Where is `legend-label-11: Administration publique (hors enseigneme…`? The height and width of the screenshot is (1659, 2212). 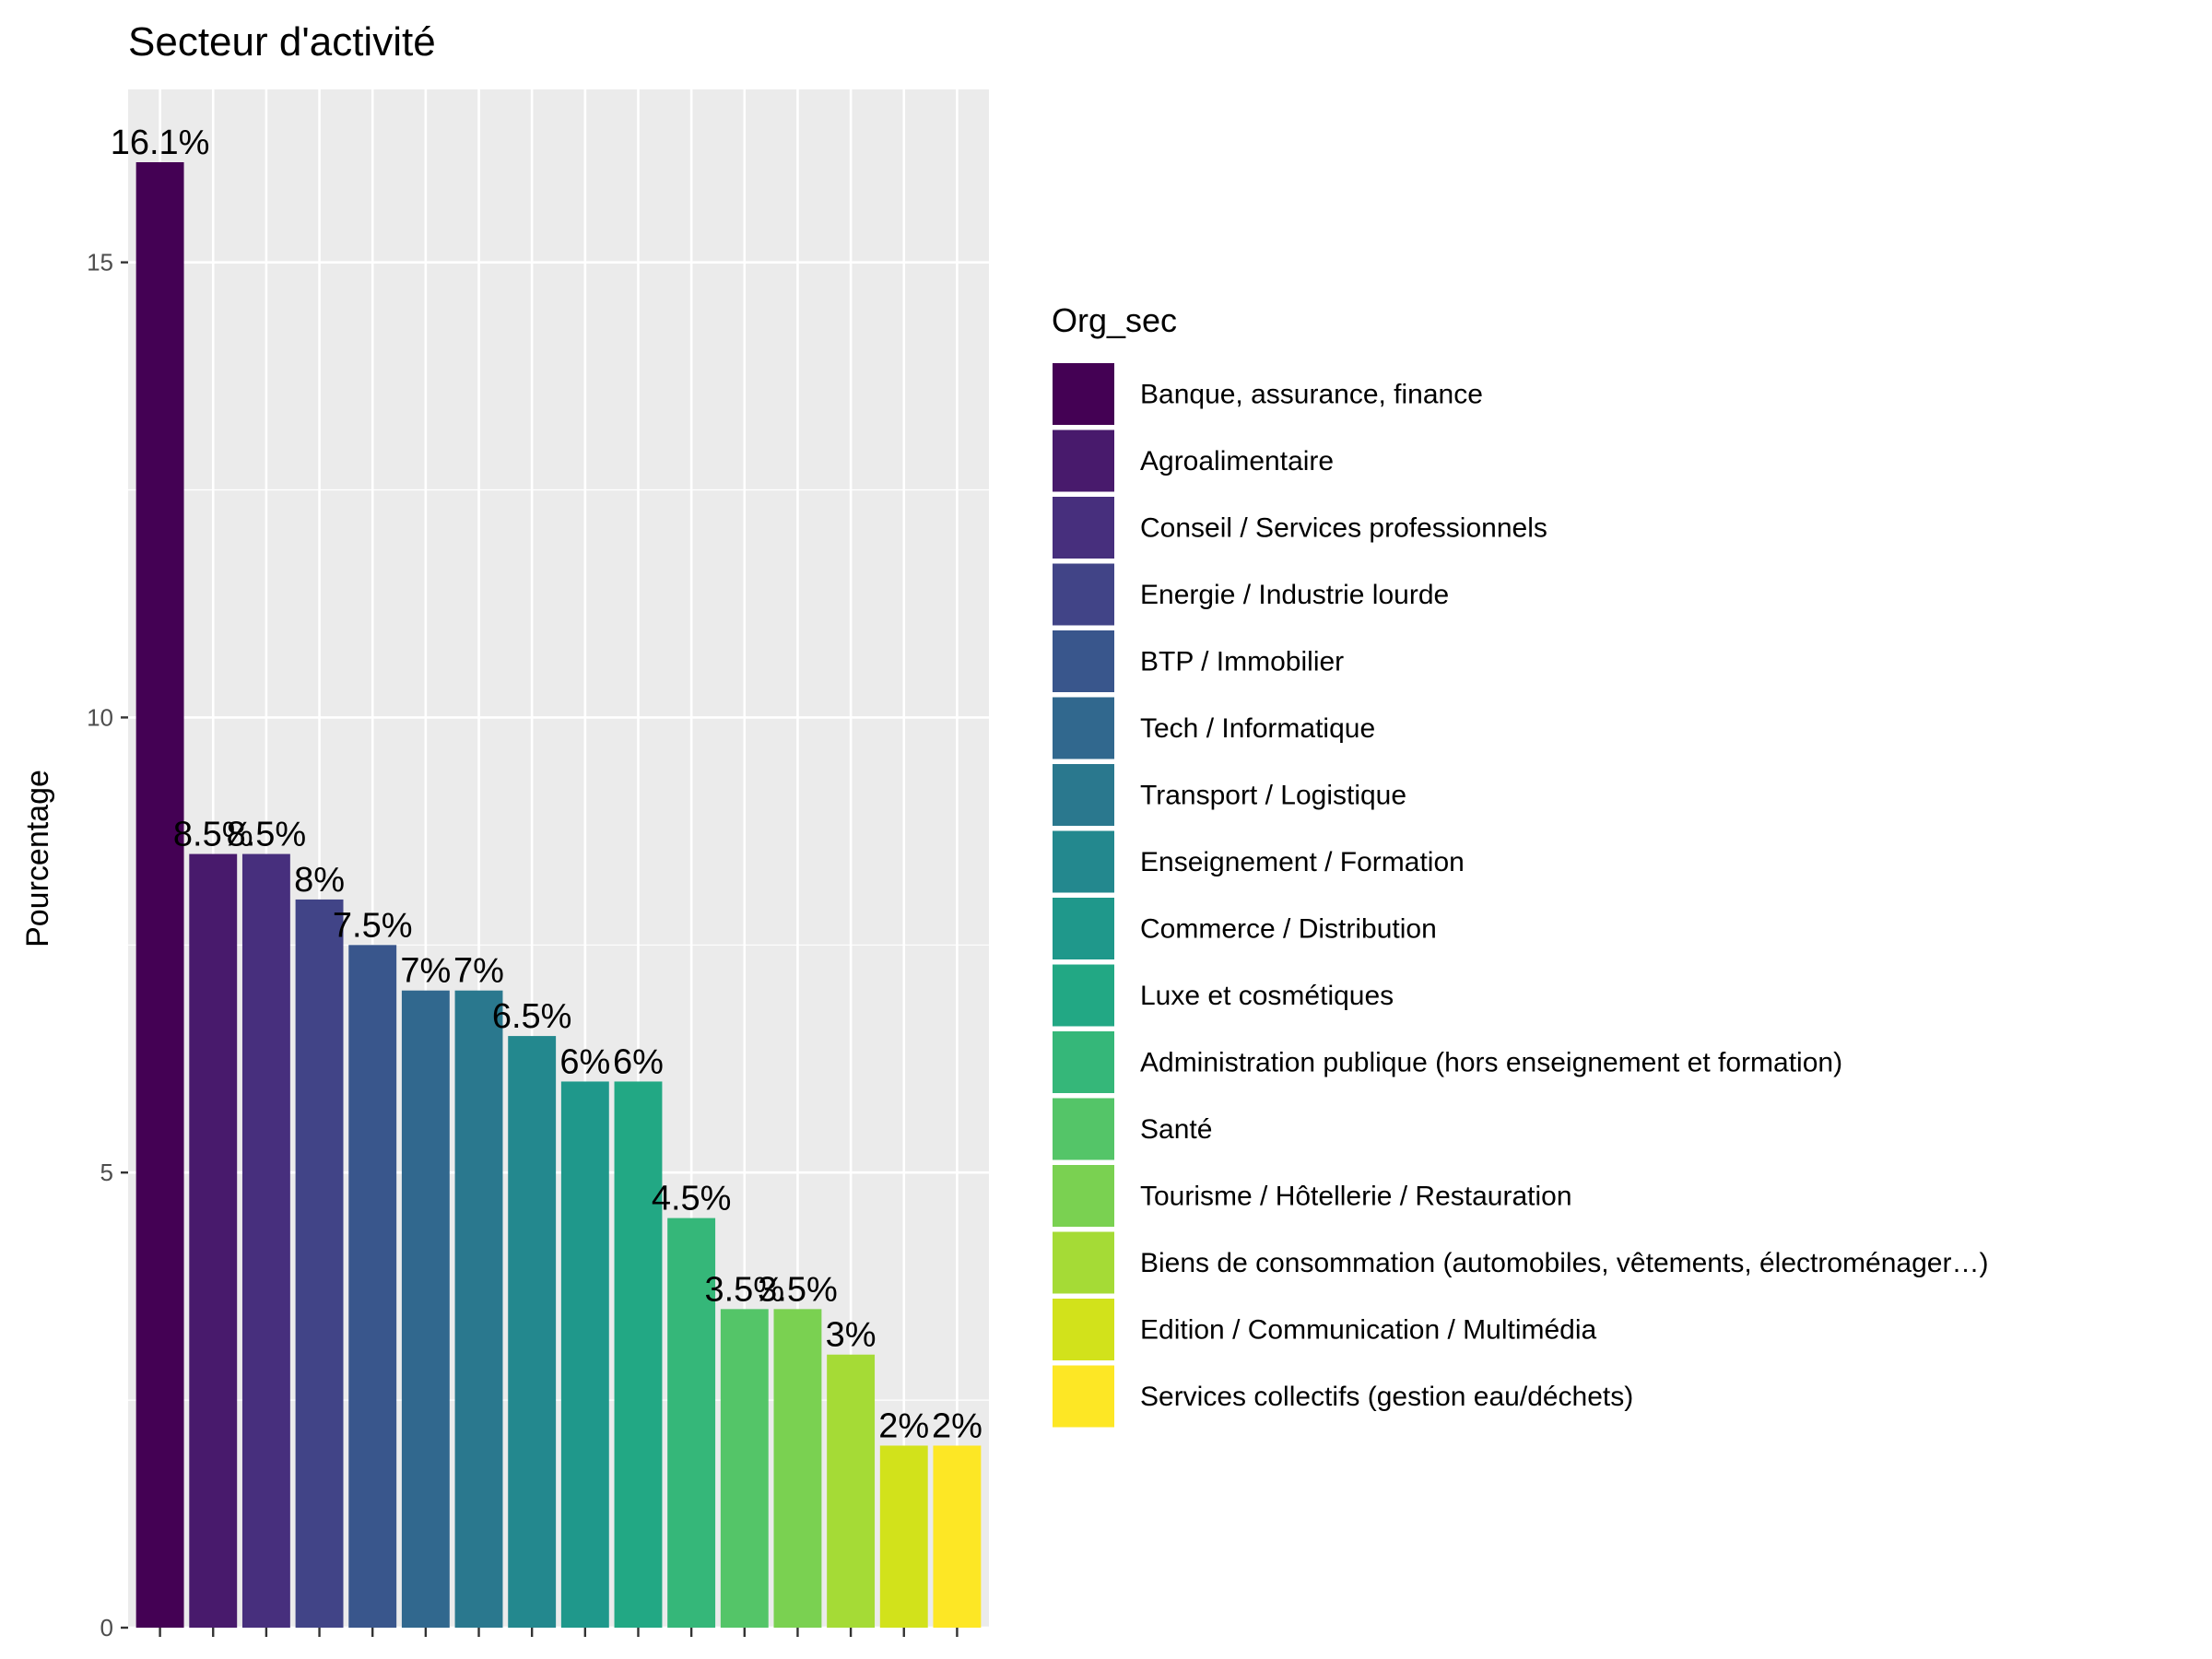 legend-label-11: Administration publique (hors enseigneme… is located at coordinates (1491, 1063).